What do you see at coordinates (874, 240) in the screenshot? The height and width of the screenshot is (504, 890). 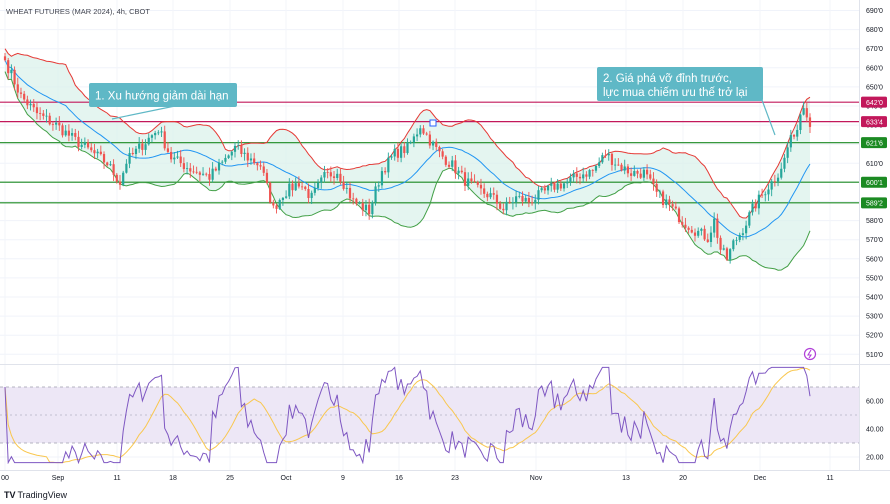 I see `price-tick-label: 570'0` at bounding box center [874, 240].